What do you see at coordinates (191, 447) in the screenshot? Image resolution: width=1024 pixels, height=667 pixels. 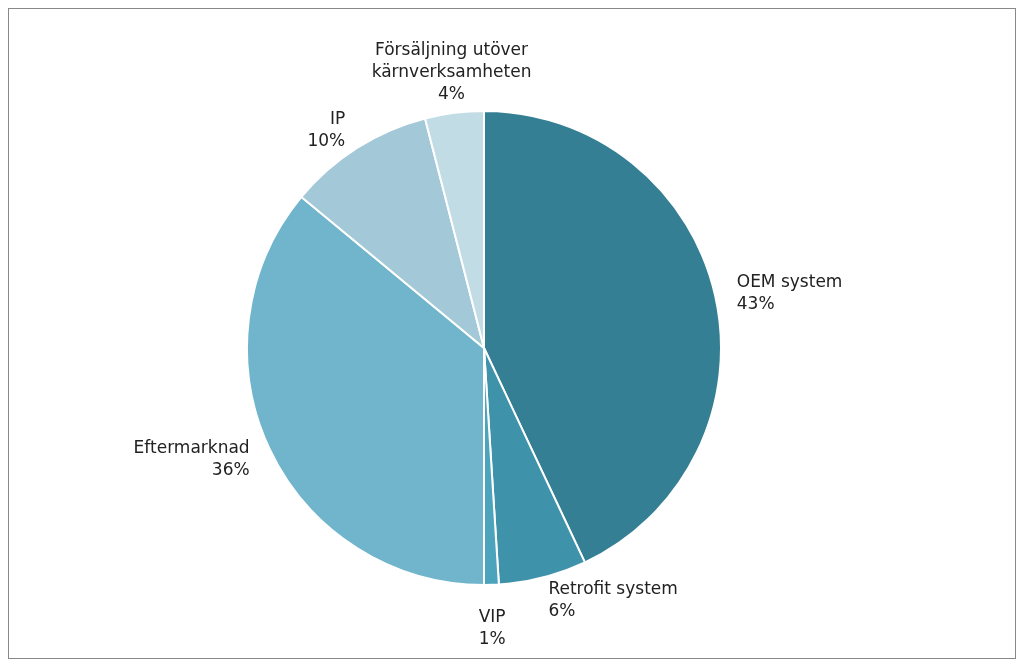 I see `slice-label: Eftermarknad` at bounding box center [191, 447].